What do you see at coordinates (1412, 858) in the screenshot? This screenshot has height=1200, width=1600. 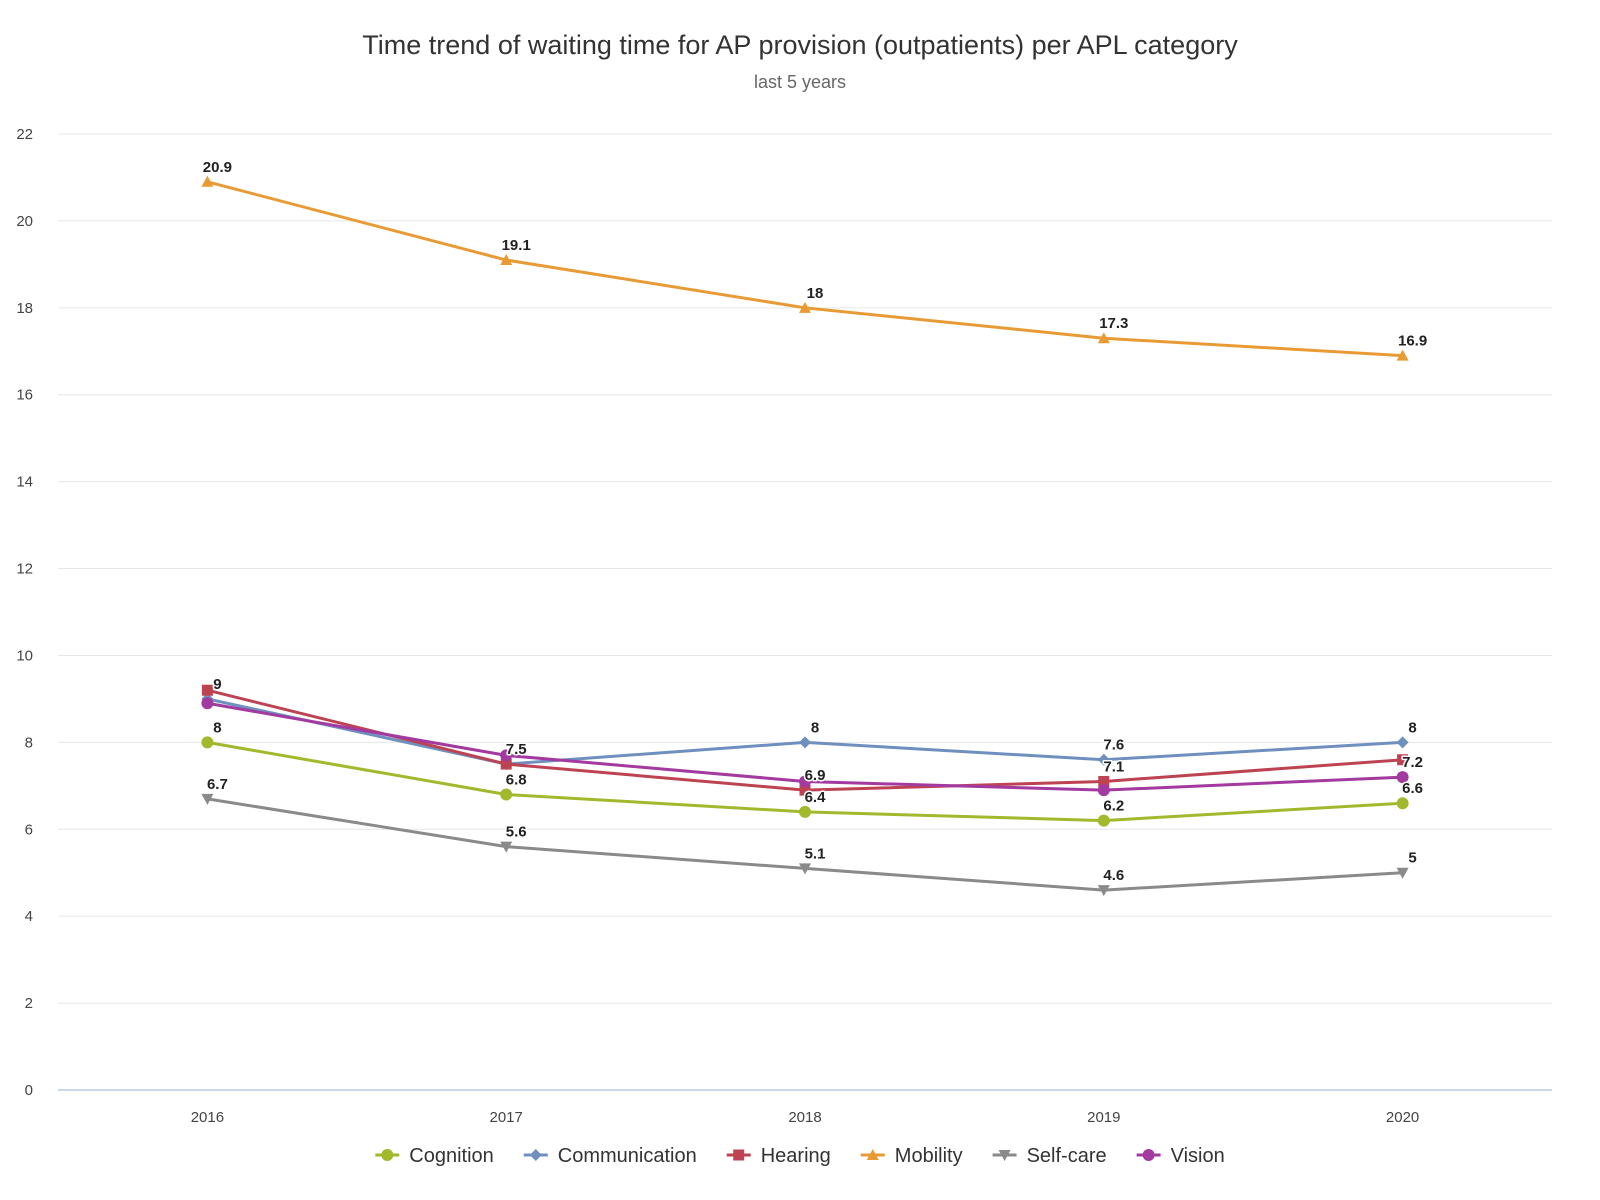 I see `data-label: 5` at bounding box center [1412, 858].